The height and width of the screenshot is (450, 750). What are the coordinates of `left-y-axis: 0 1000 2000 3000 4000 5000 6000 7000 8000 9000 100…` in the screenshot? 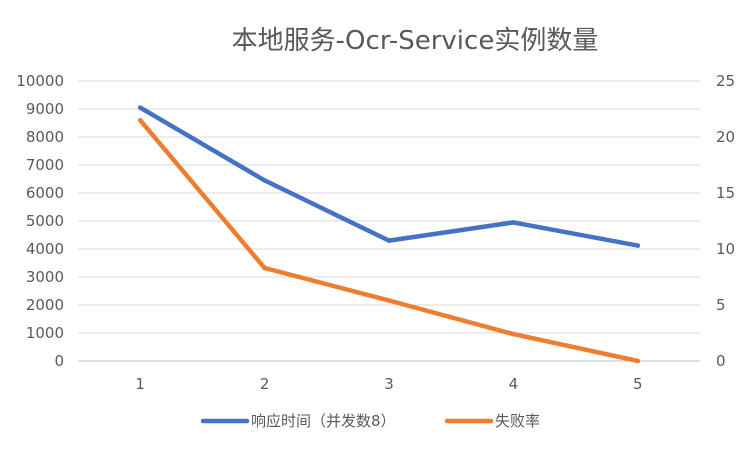 It's located at (40, 221).